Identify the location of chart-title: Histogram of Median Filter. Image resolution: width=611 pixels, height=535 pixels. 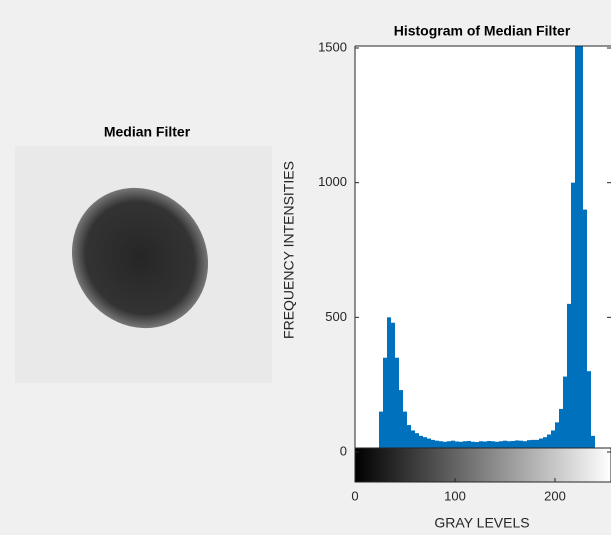
(482, 31).